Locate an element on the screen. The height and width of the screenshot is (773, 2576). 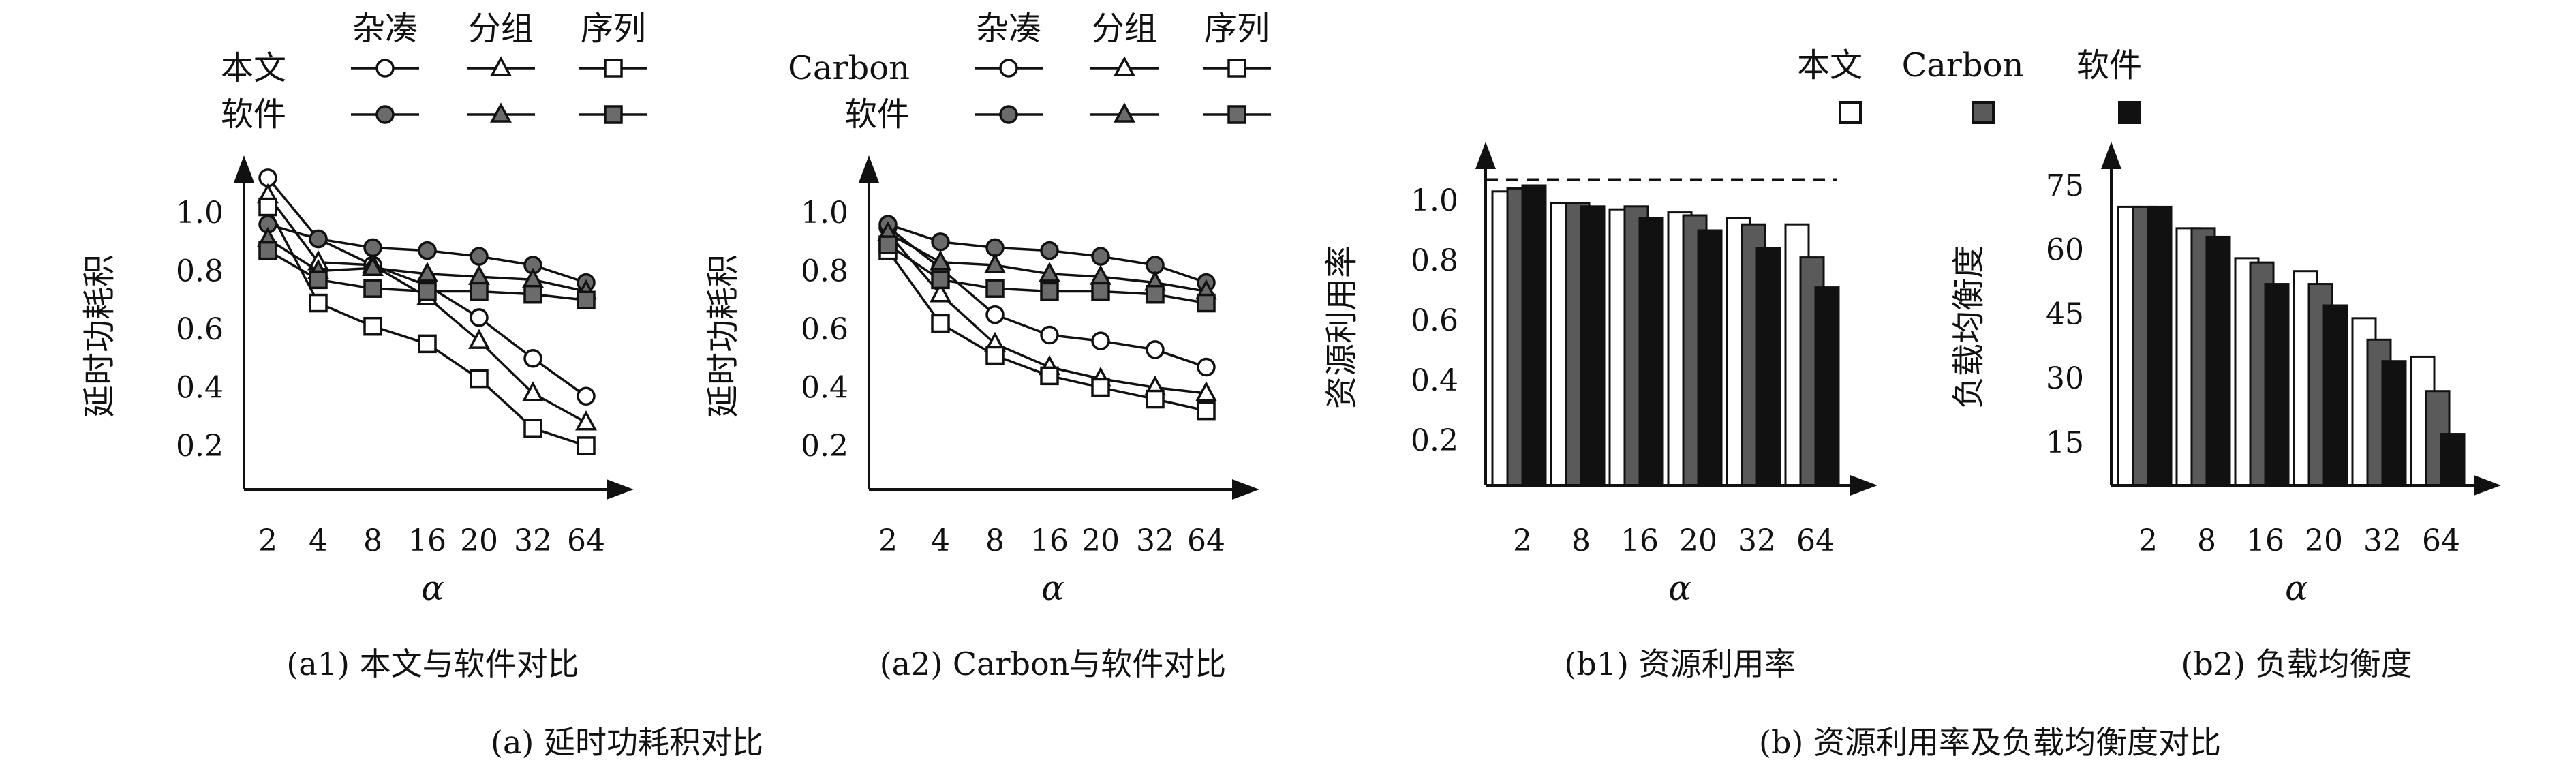
bar-legend-label: Carbon is located at coordinates (1963, 65).